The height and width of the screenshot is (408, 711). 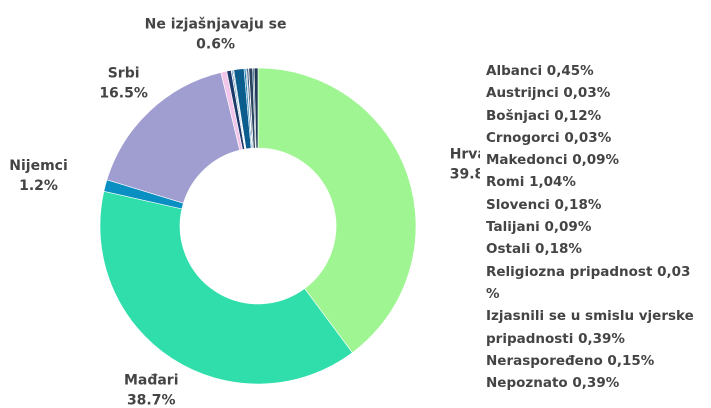 What do you see at coordinates (522, 93) in the screenshot?
I see `legend-label: Austrijnci` at bounding box center [522, 93].